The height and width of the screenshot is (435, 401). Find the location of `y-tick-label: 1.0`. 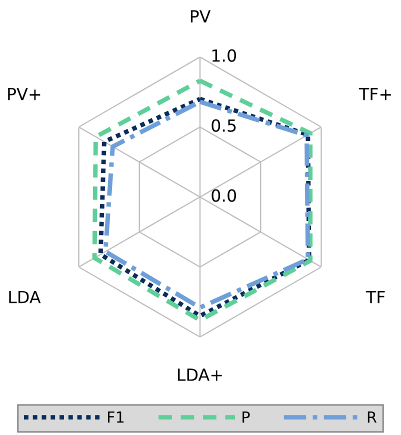

y-tick-label: 1.0 is located at coordinates (224, 55).